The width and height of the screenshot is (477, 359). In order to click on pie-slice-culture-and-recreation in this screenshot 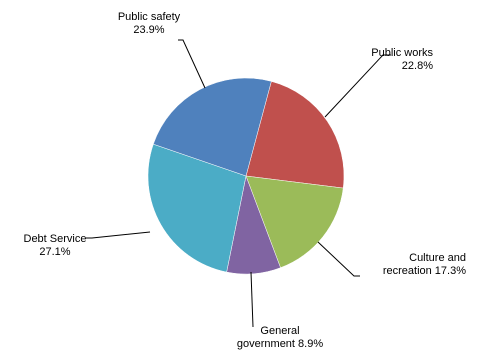, I will do `click(294, 222)`.